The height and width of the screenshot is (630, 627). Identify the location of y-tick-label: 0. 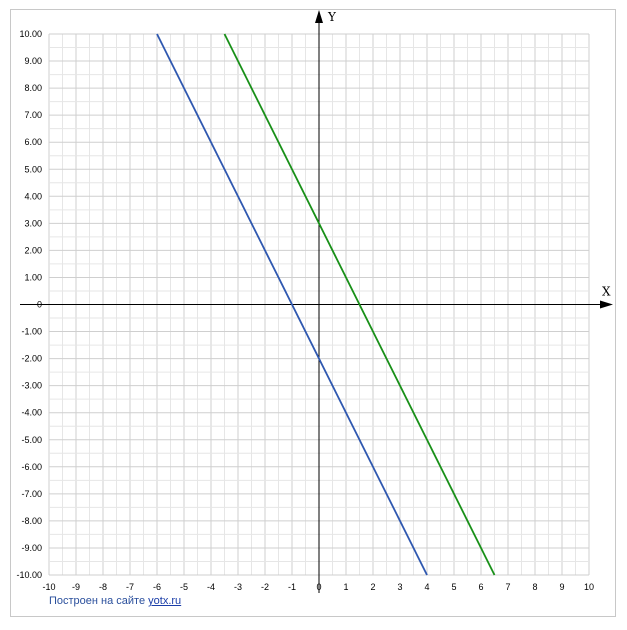
(39, 305).